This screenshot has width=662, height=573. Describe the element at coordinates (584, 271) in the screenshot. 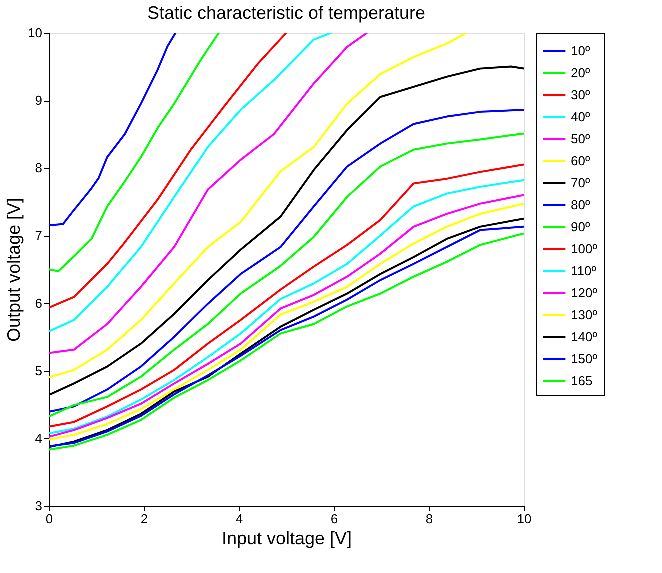

I see `legend-label: 110º` at that location.